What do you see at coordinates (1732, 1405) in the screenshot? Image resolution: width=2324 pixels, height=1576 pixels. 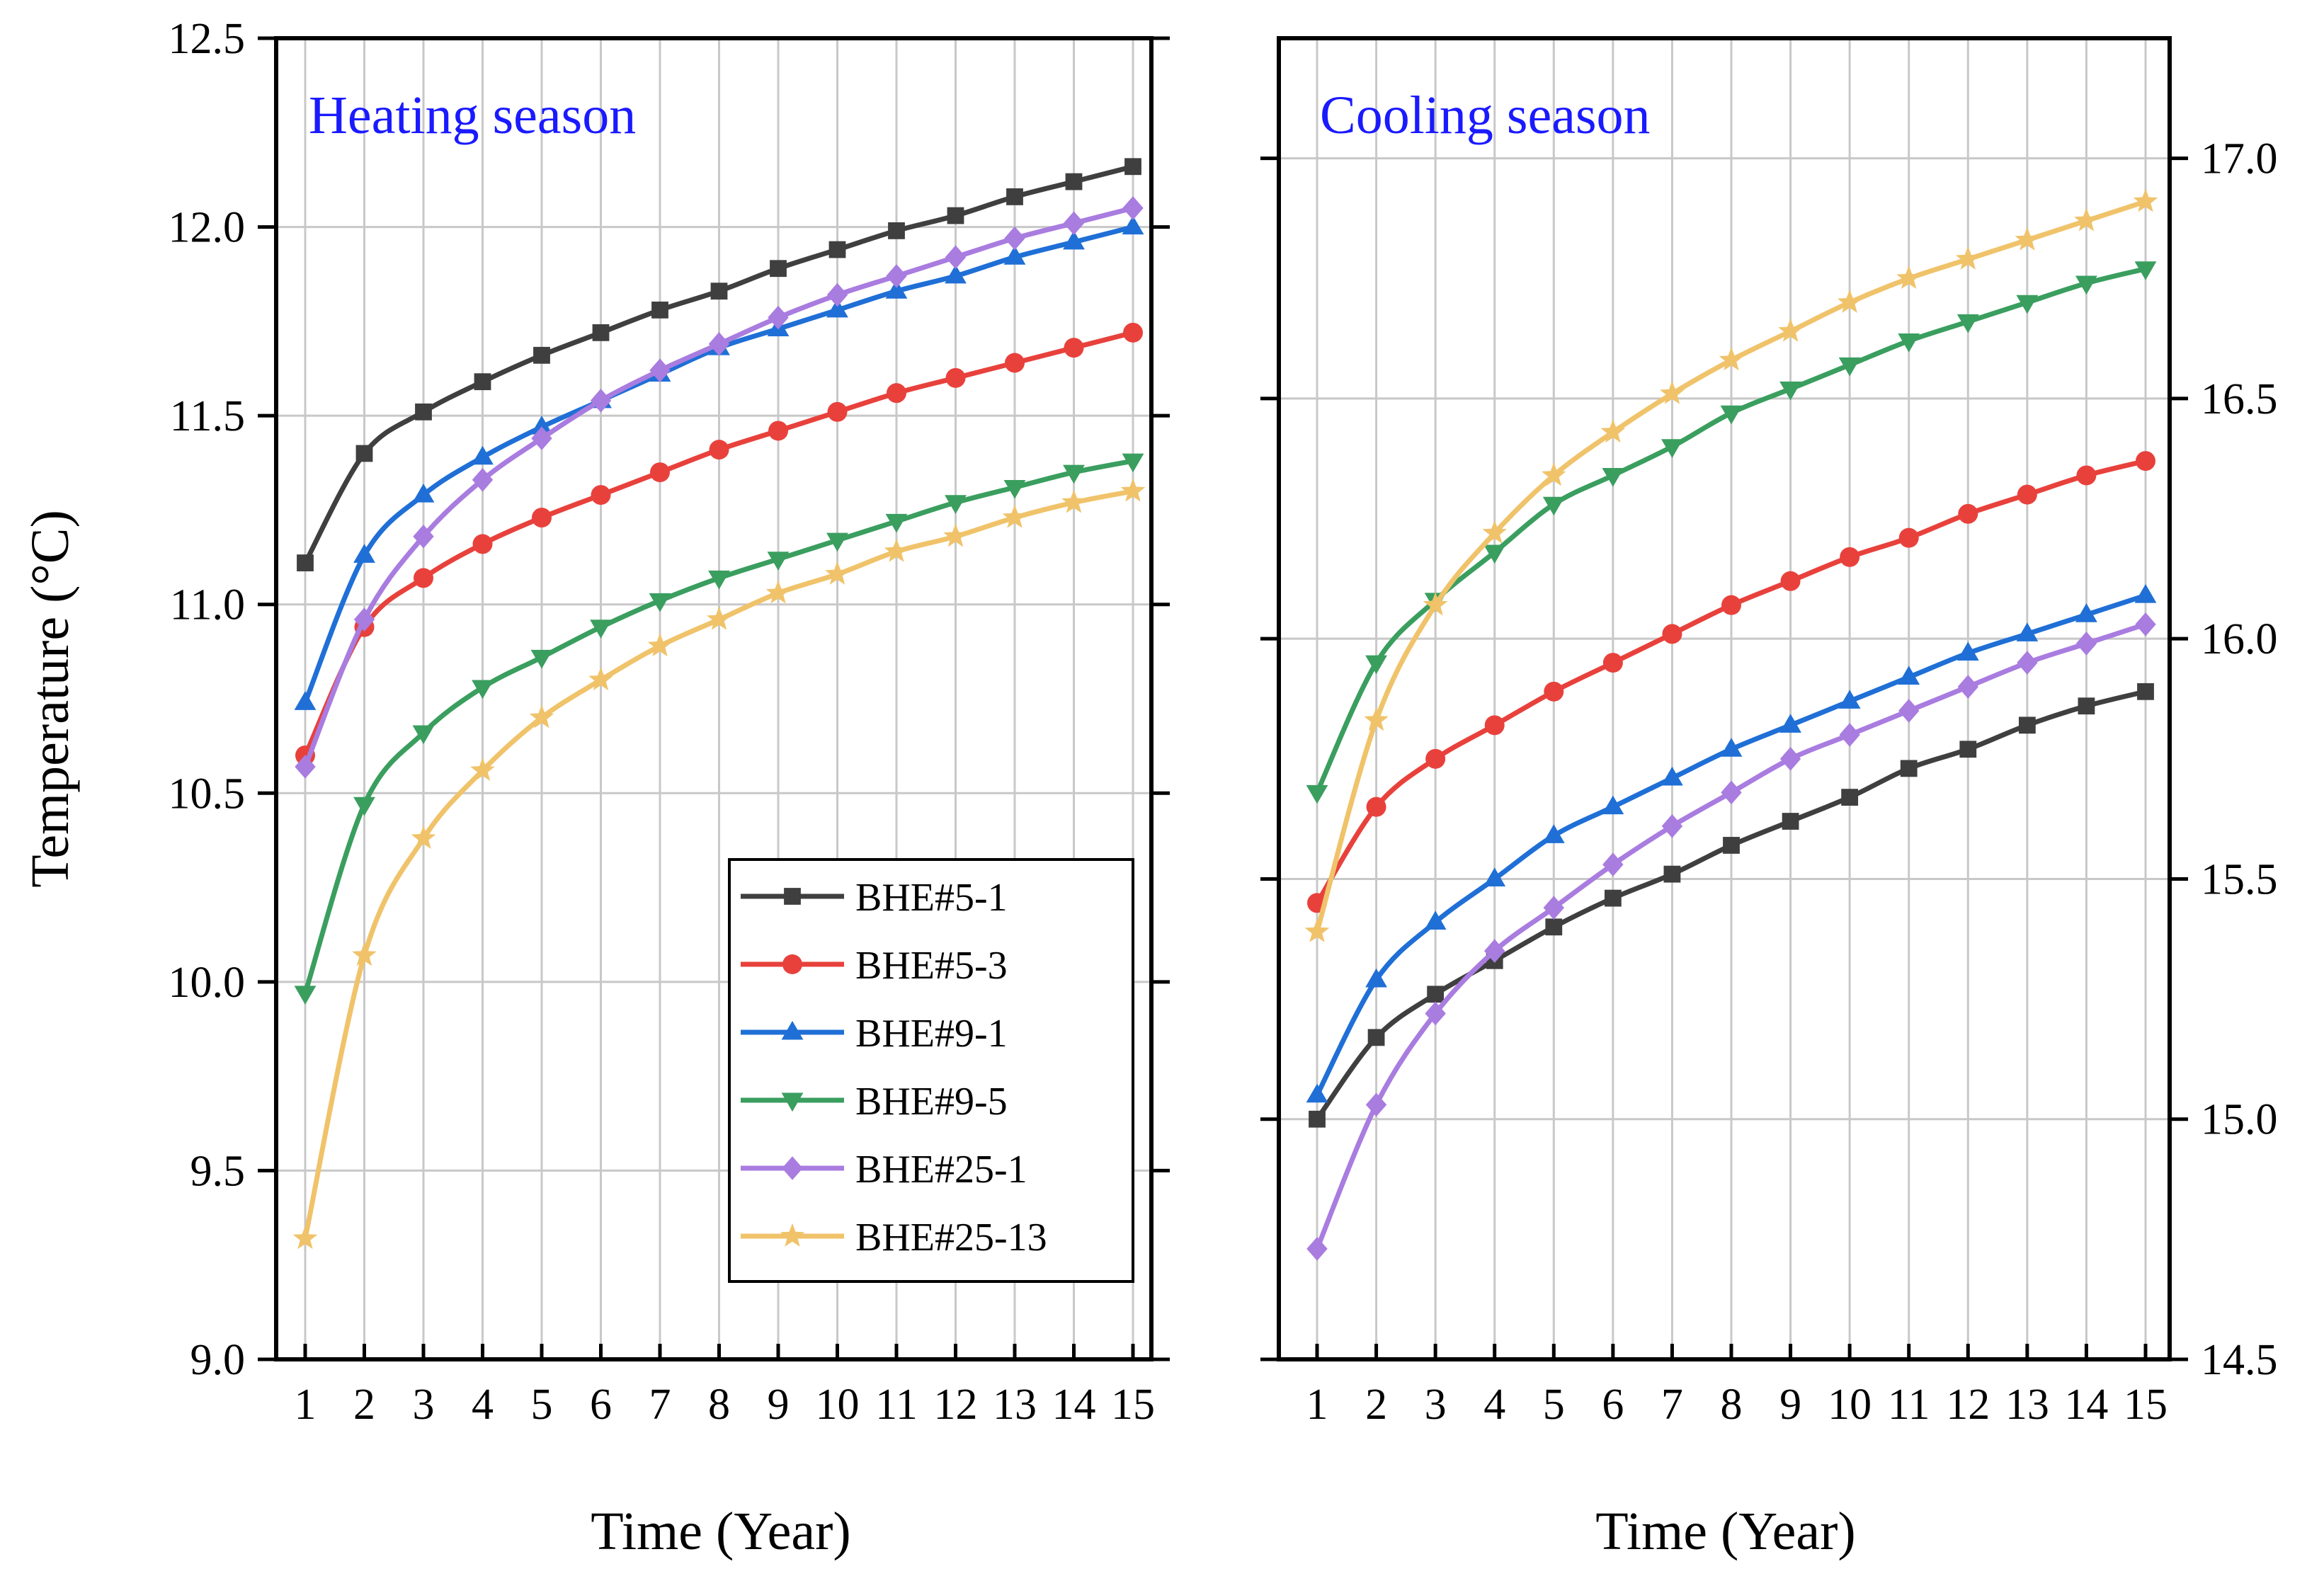 I see `cooling-x-tick-label: 8` at bounding box center [1732, 1405].